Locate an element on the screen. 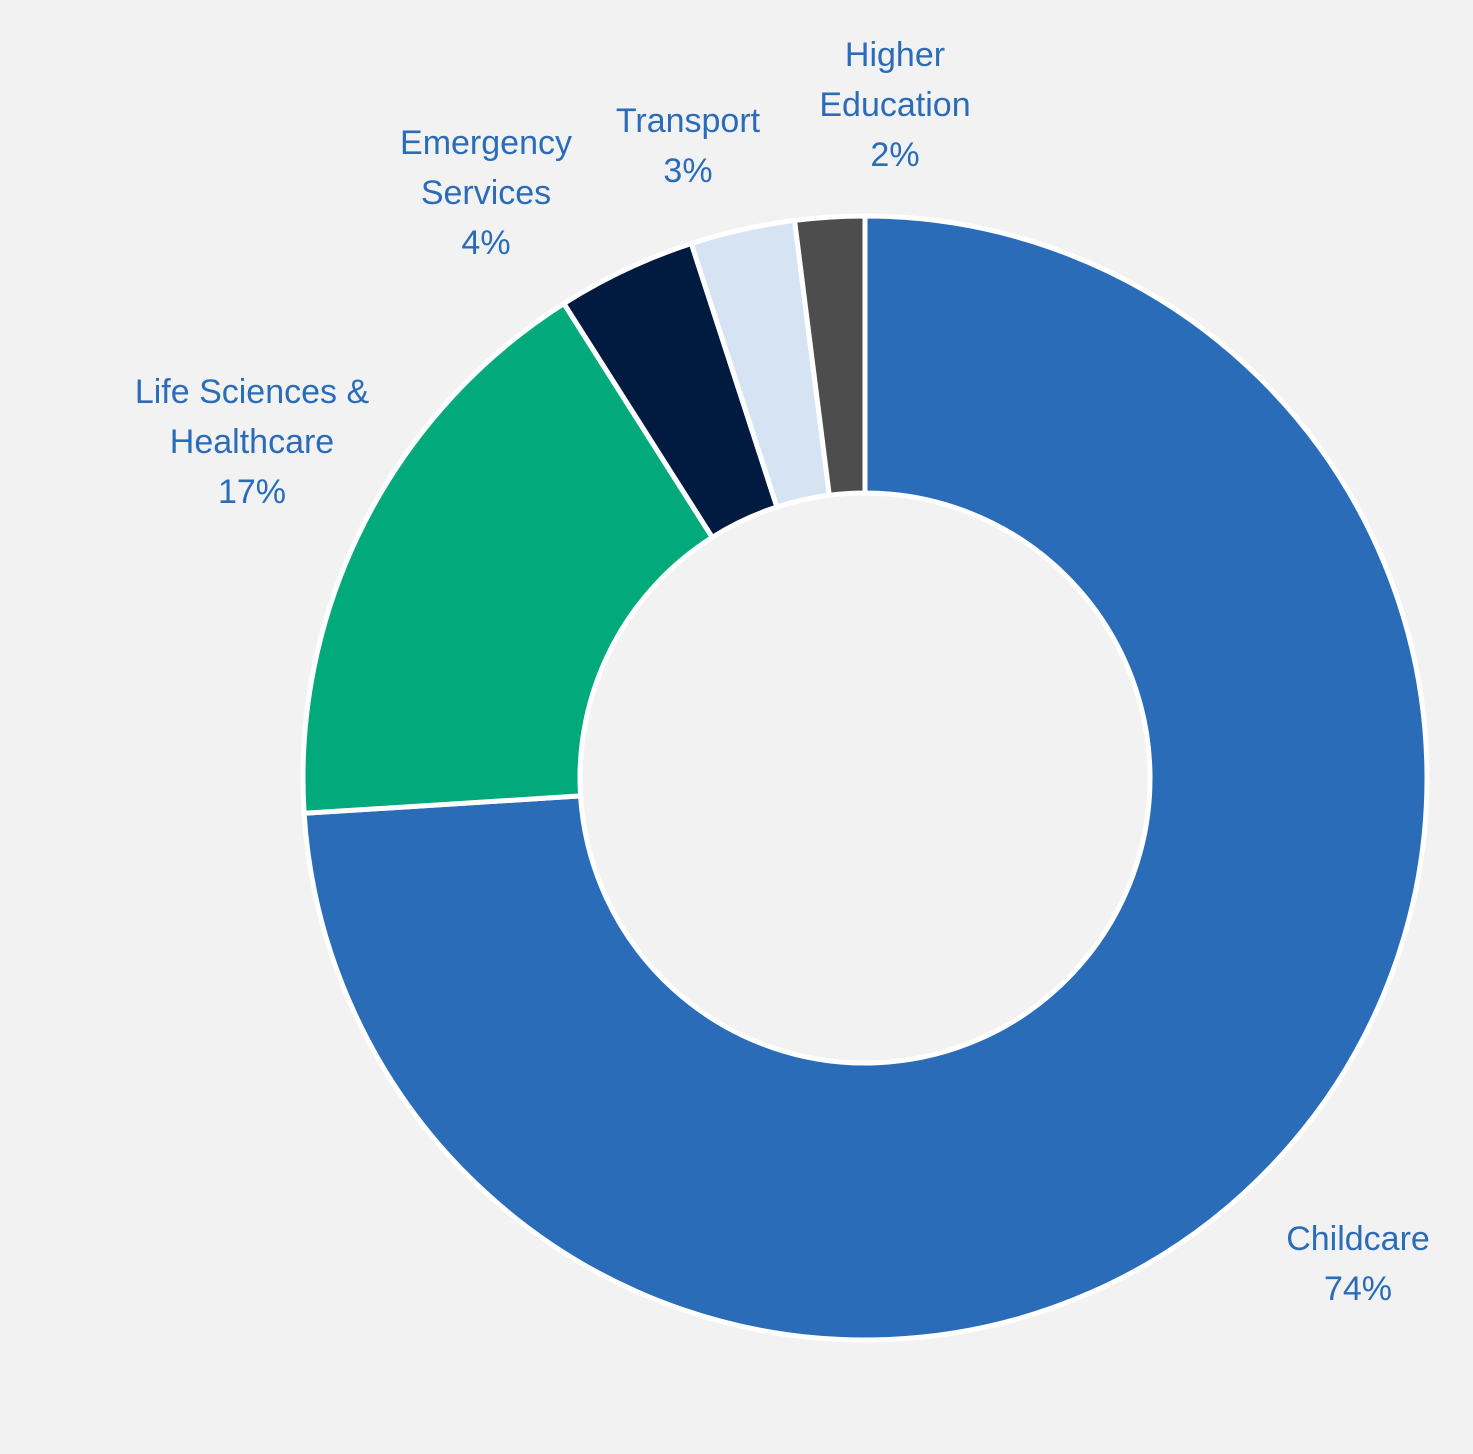  slice-name-label: Childcare is located at coordinates (1358, 1239).